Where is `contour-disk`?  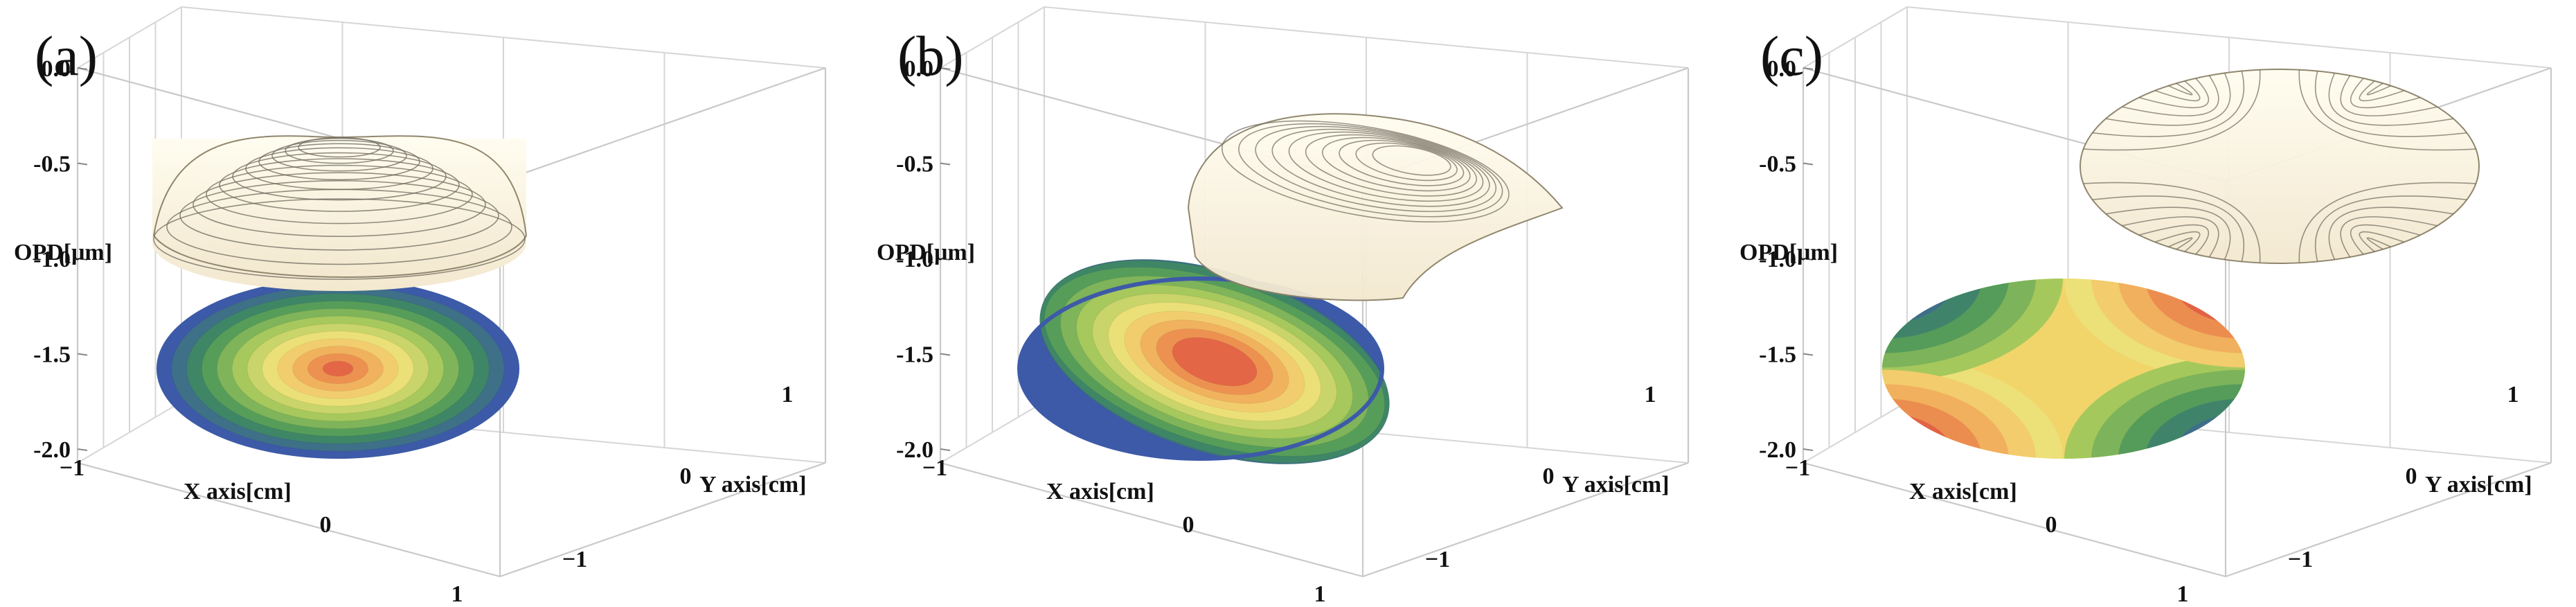 contour-disk is located at coordinates (1204, 361).